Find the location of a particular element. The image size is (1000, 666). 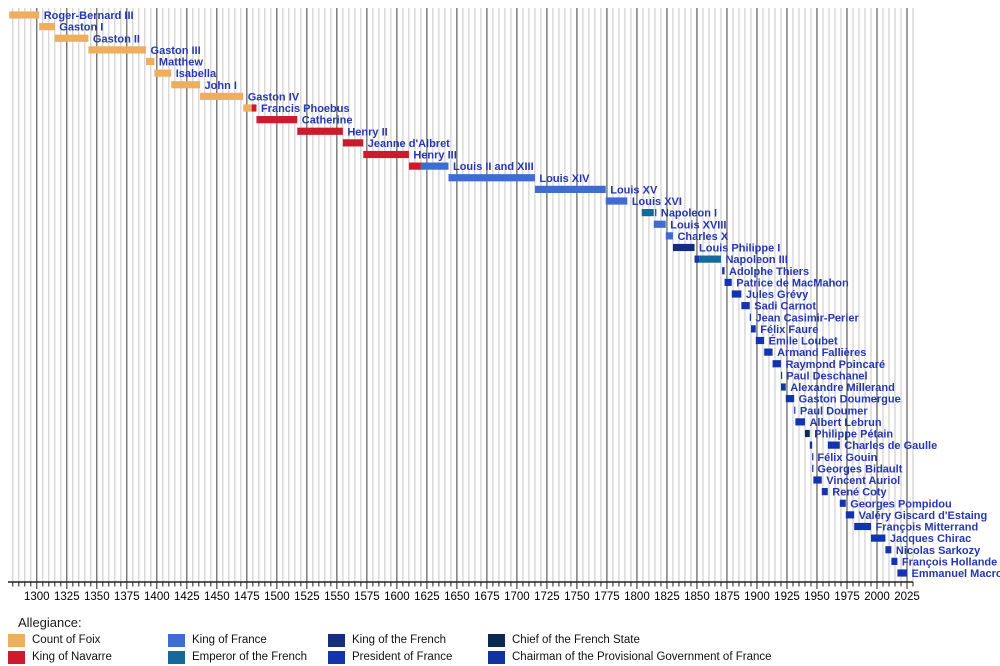

ruler-name-link: Jacques Chirac is located at coordinates (930, 539).